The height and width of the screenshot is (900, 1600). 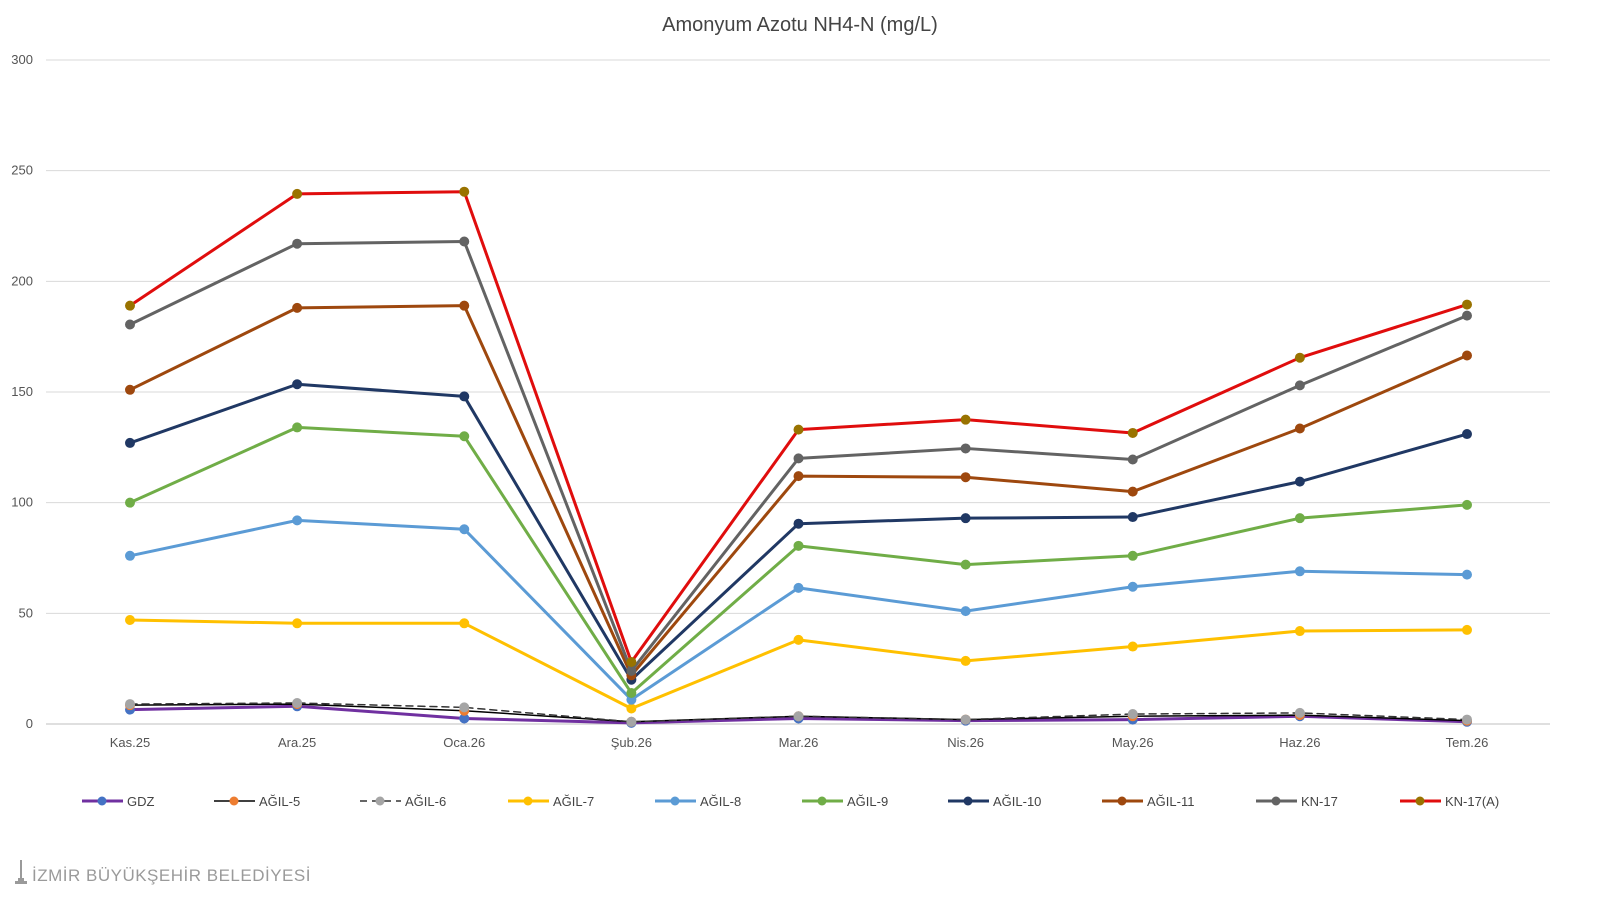 I want to click on municipality-watermark: İZMİR BÜYÜKŞEHİR BELEDİYESİ, so click(x=162, y=872).